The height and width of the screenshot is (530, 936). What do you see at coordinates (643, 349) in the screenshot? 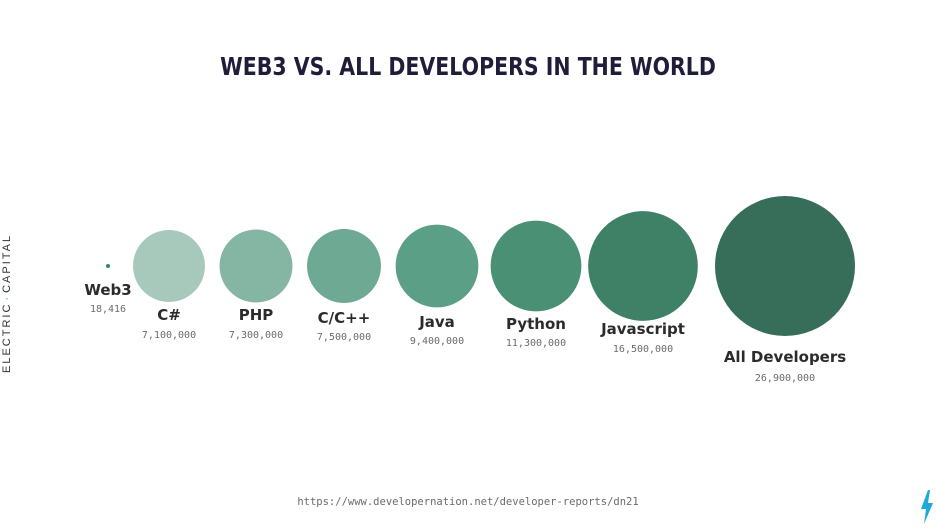
I see `value-label-javascript: 16,500,000` at bounding box center [643, 349].